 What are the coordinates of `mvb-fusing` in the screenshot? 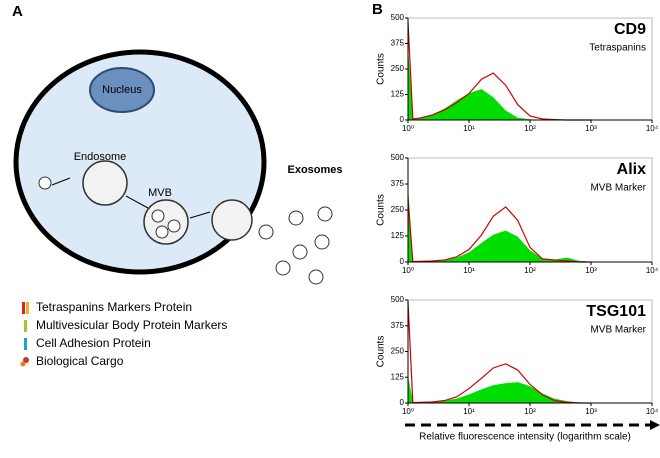 It's located at (232, 220).